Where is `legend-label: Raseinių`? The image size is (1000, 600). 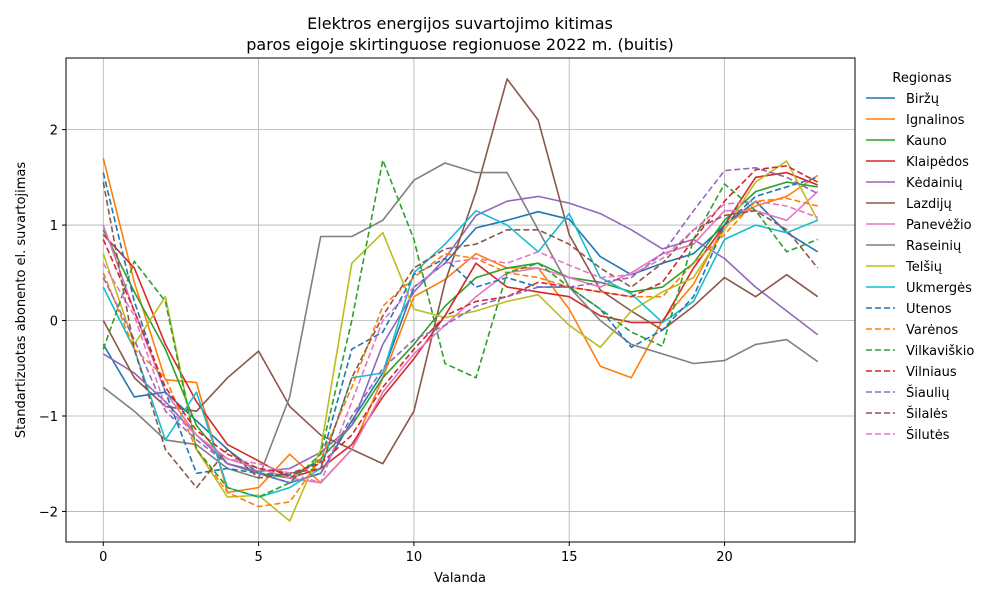 legend-label: Raseinių is located at coordinates (933, 246).